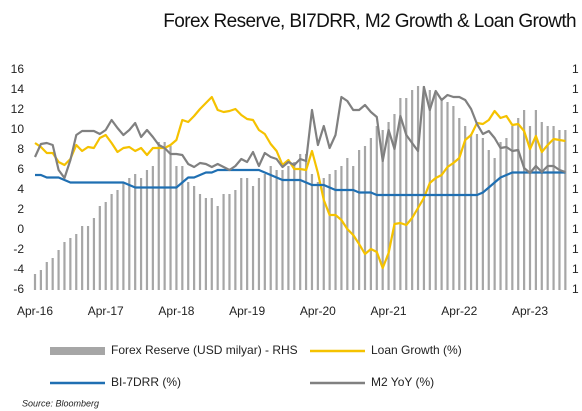  Describe the element at coordinates (146, 382) in the screenshot. I see `legend-label: BI-7DRR (%)` at that location.